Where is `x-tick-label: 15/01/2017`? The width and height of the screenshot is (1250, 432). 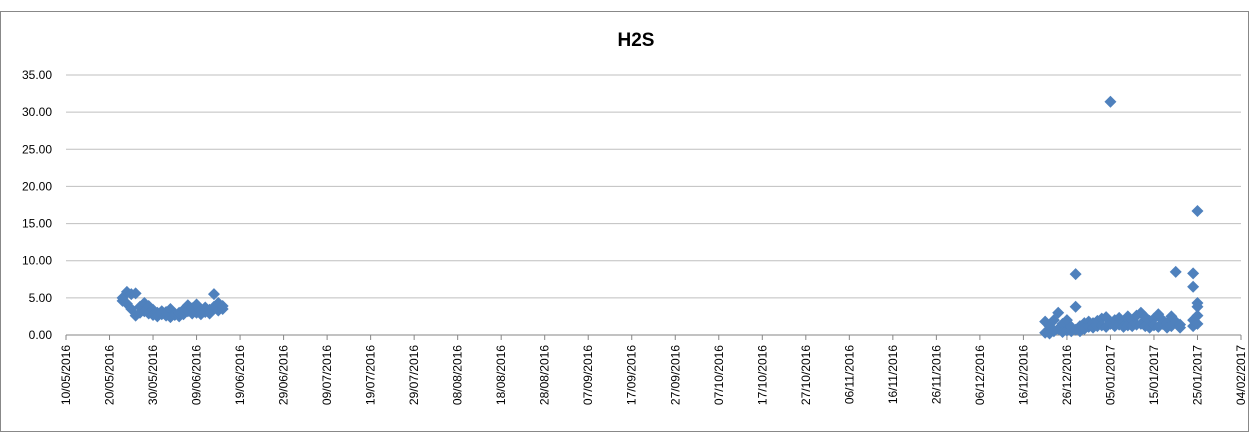
x-tick-label: 15/01/2017 is located at coordinates (1154, 375).